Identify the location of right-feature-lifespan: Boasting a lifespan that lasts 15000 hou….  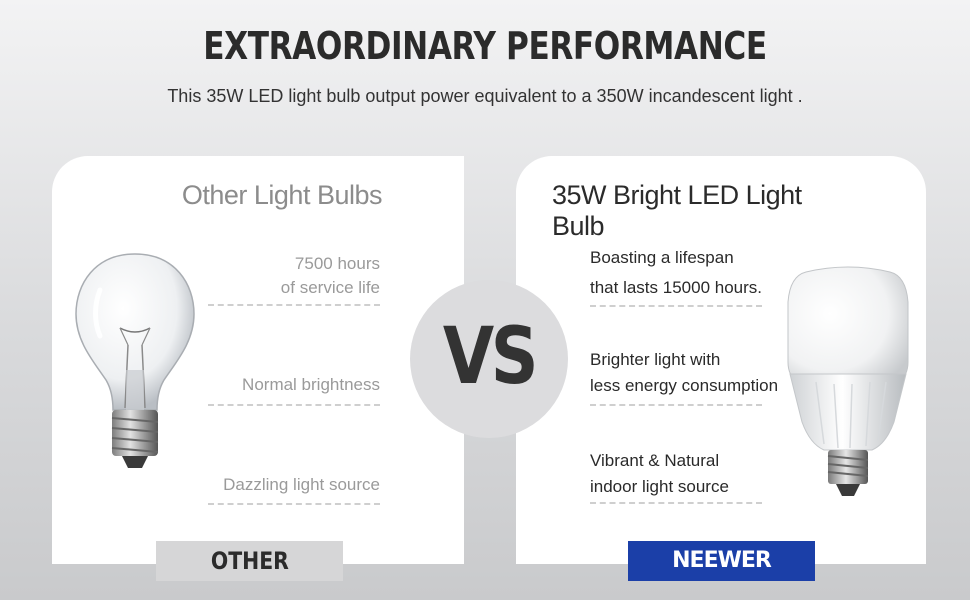
(676, 272).